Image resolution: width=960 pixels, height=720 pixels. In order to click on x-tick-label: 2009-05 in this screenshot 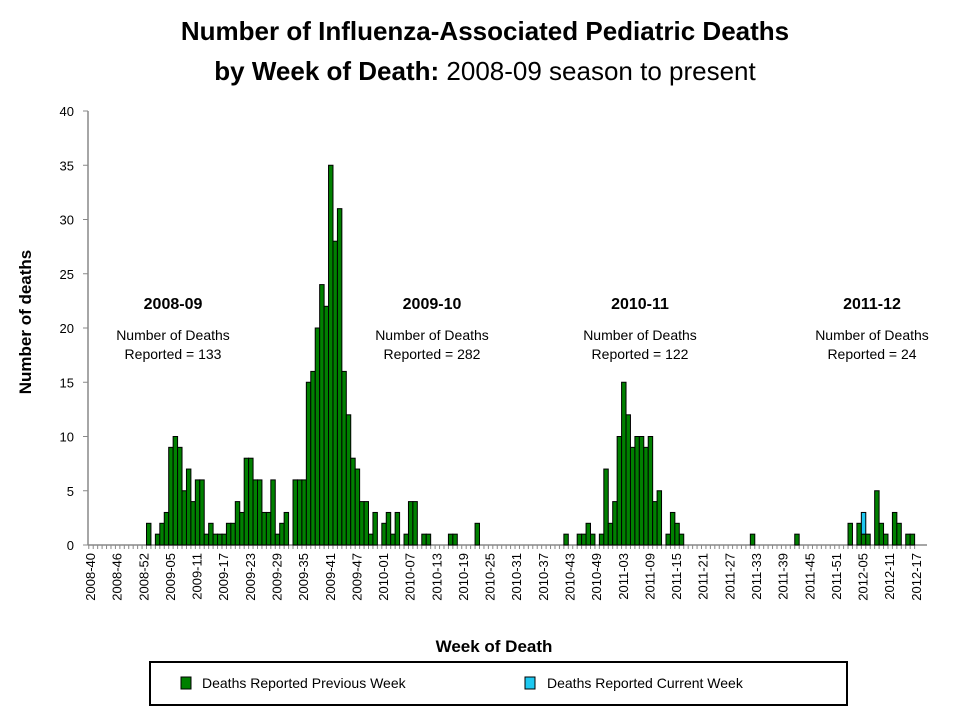, I will do `click(170, 577)`.